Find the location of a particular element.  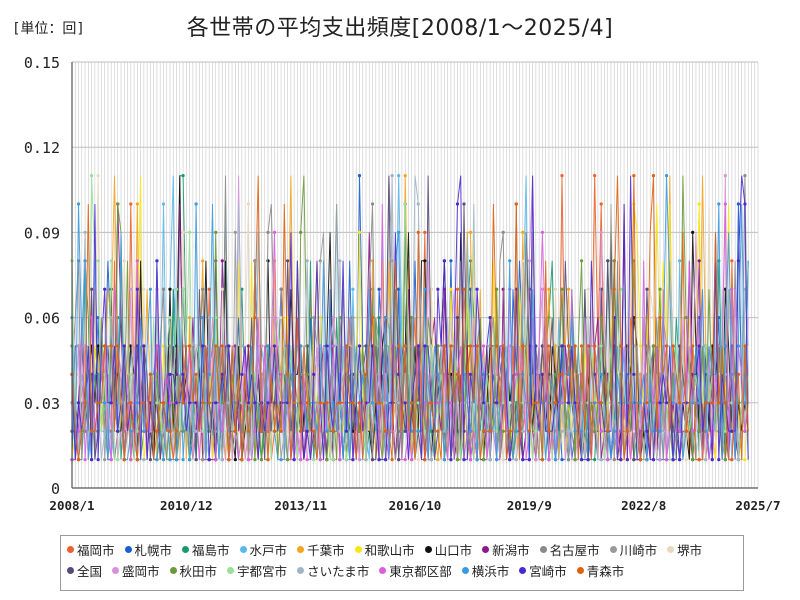

legend-label: 堺市 is located at coordinates (690, 550).